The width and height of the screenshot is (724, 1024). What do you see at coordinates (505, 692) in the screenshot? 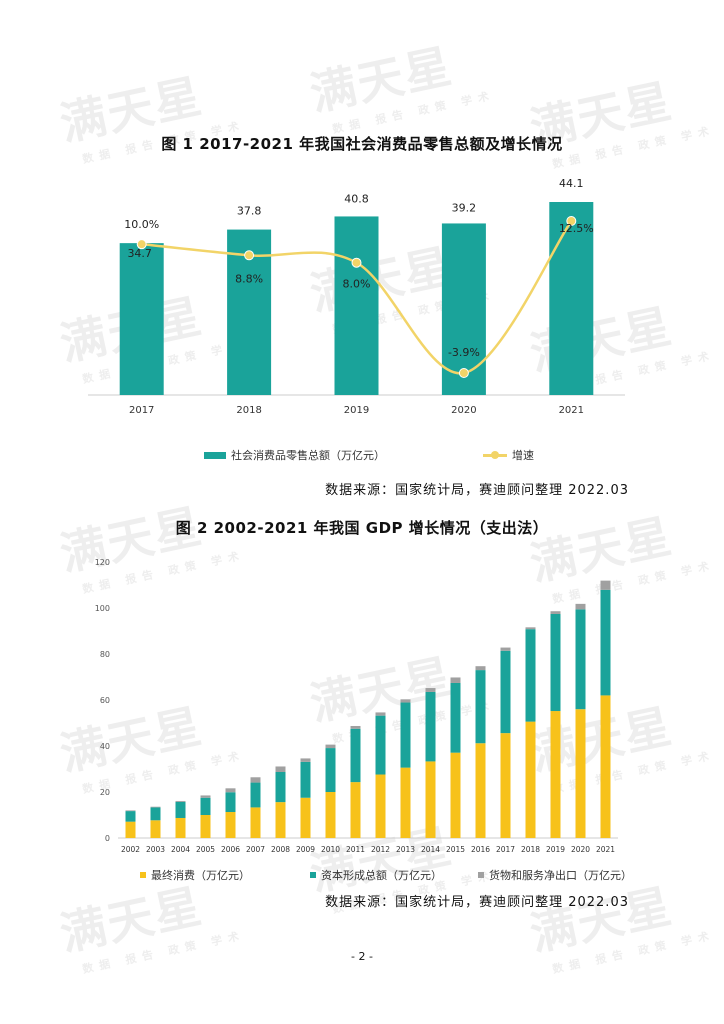
I see `bar-segment-capital-2017` at bounding box center [505, 692].